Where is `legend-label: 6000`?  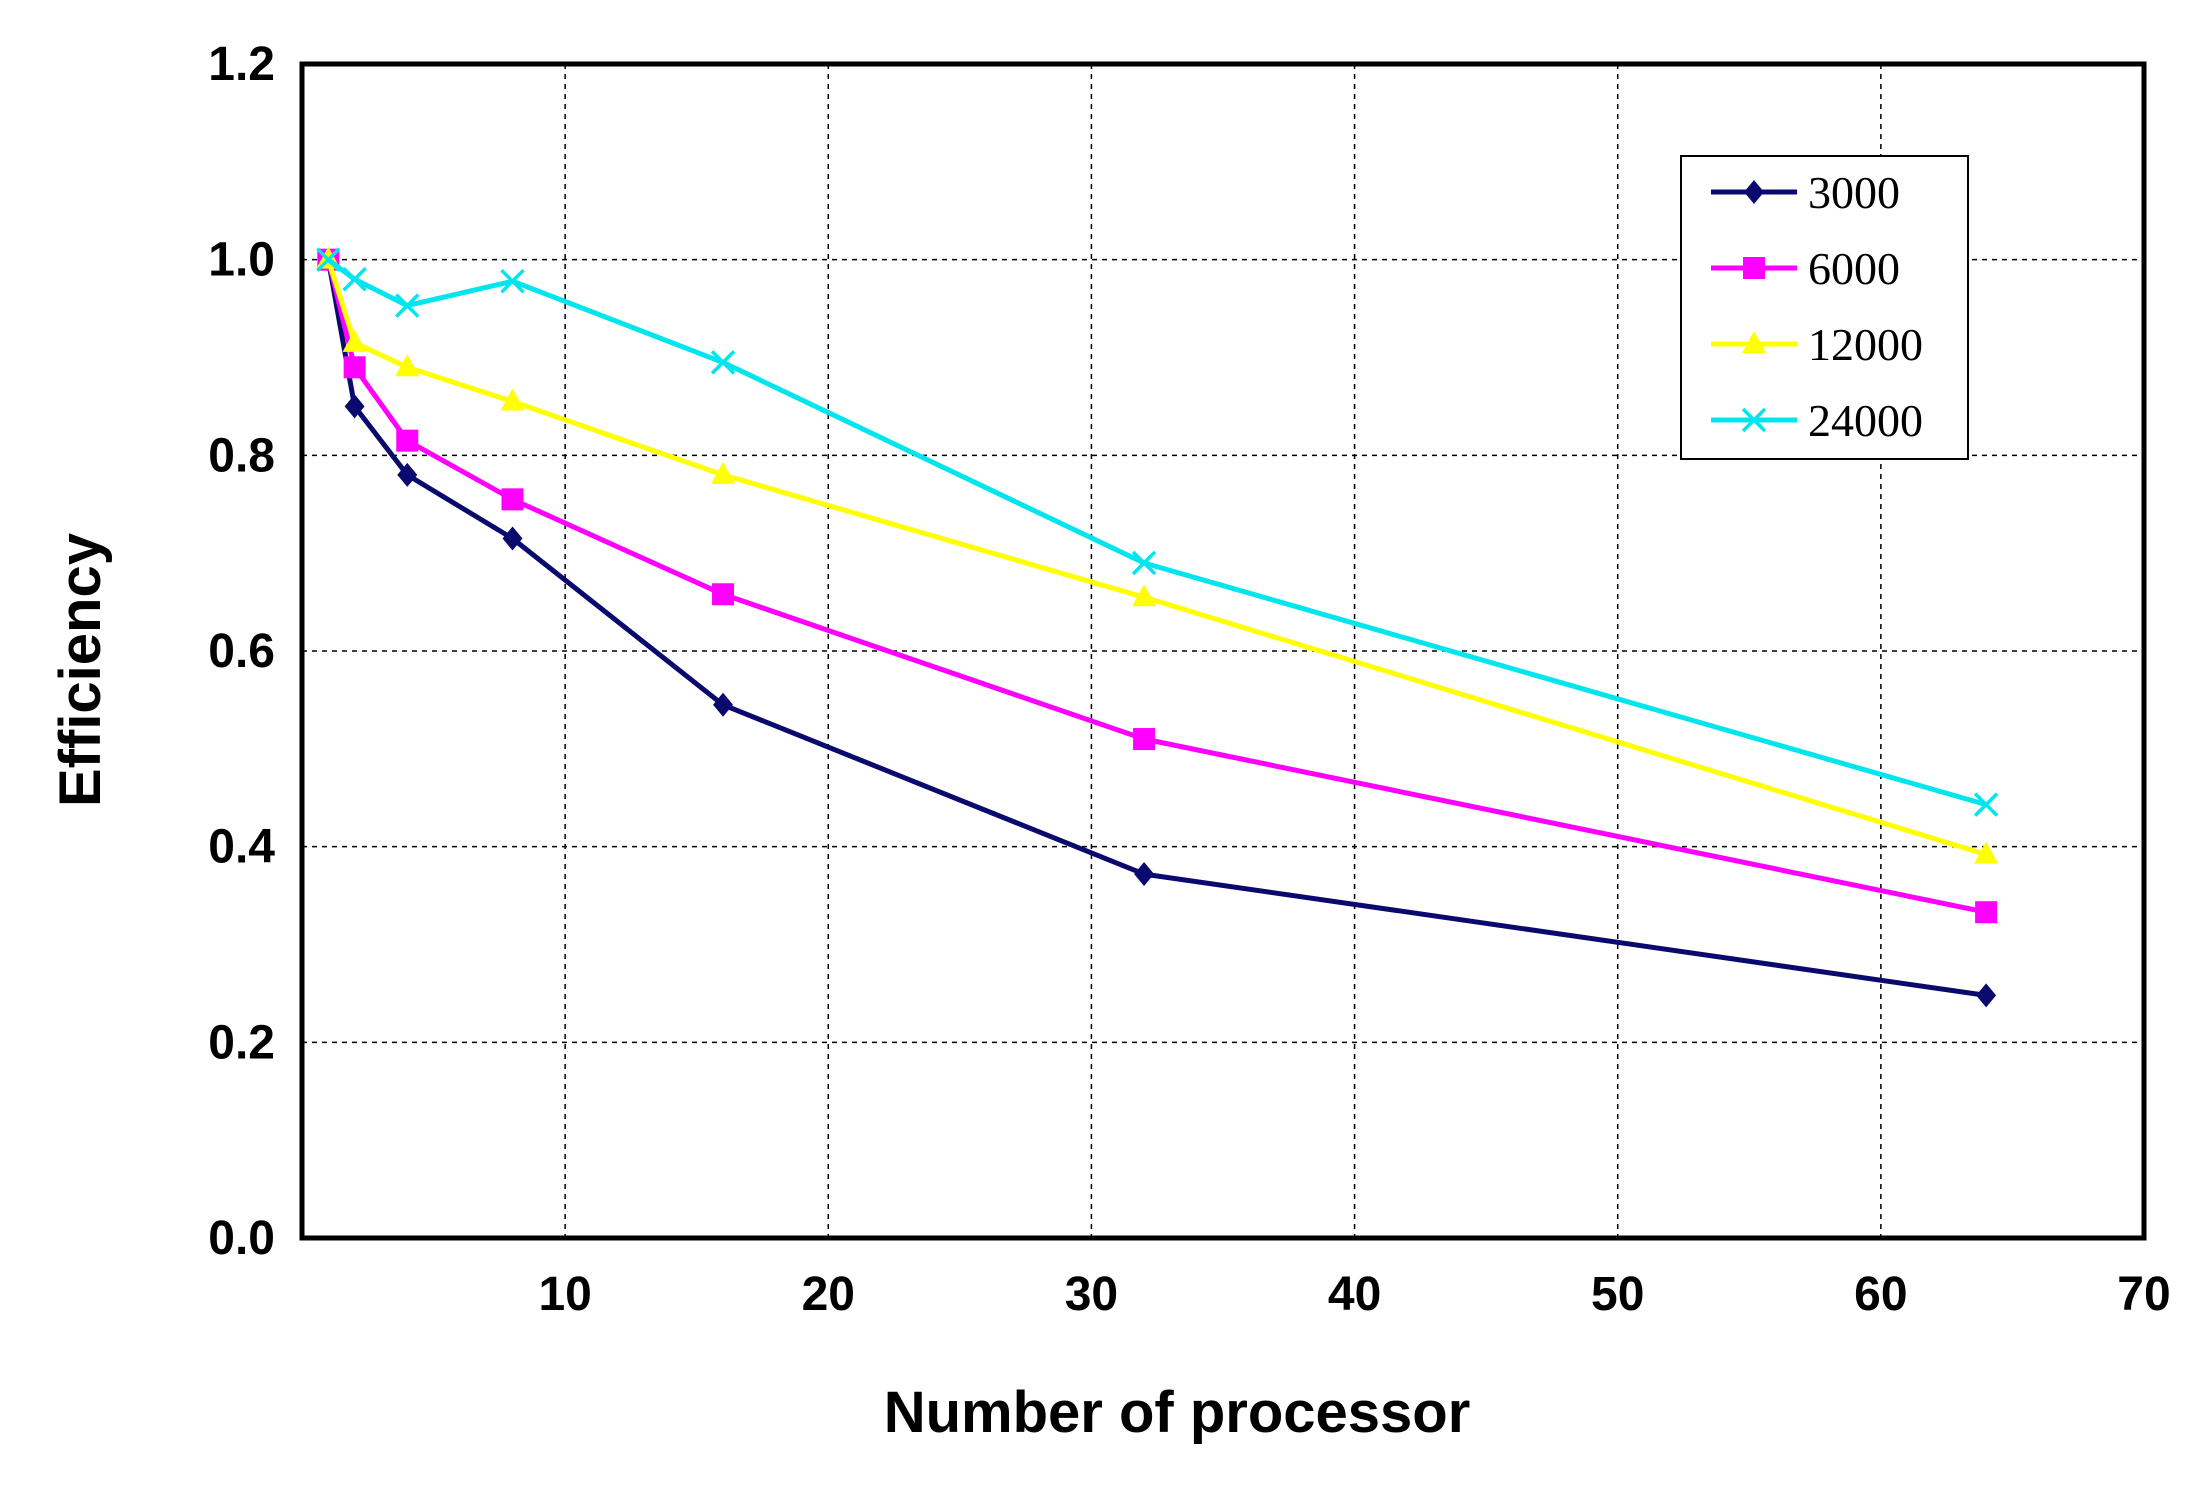 legend-label: 6000 is located at coordinates (1854, 268).